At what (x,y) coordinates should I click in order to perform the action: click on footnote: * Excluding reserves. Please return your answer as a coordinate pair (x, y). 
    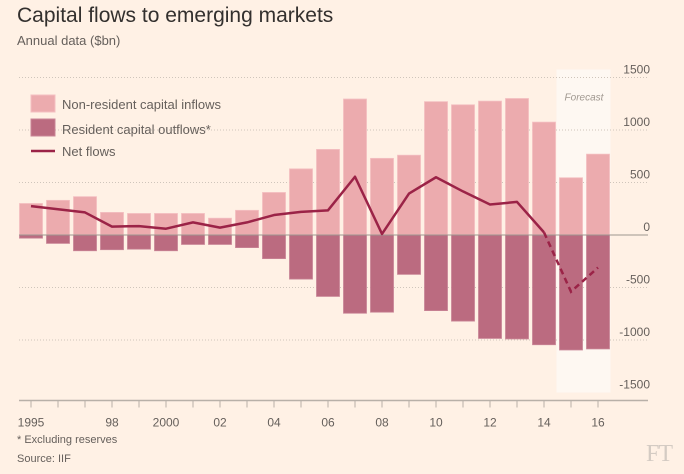
    Looking at the image, I should click on (67, 440).